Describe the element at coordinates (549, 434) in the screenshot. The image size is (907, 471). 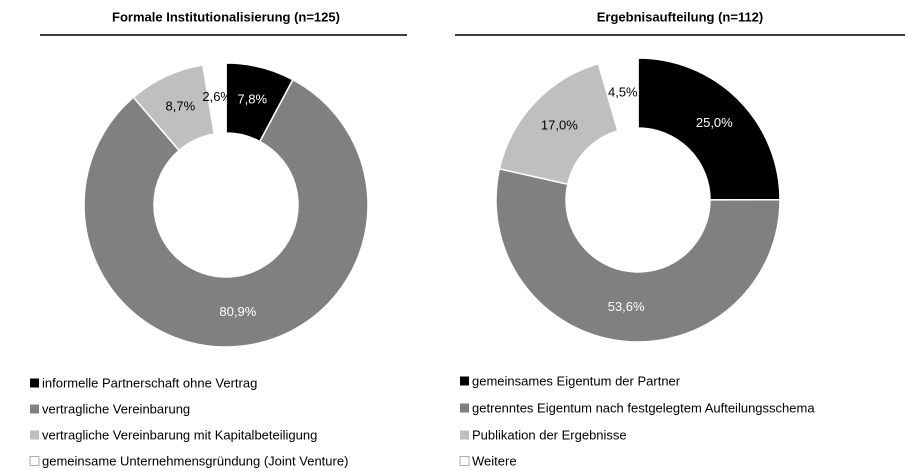
I see `legend-label: Publikation der Ergebnisse` at that location.